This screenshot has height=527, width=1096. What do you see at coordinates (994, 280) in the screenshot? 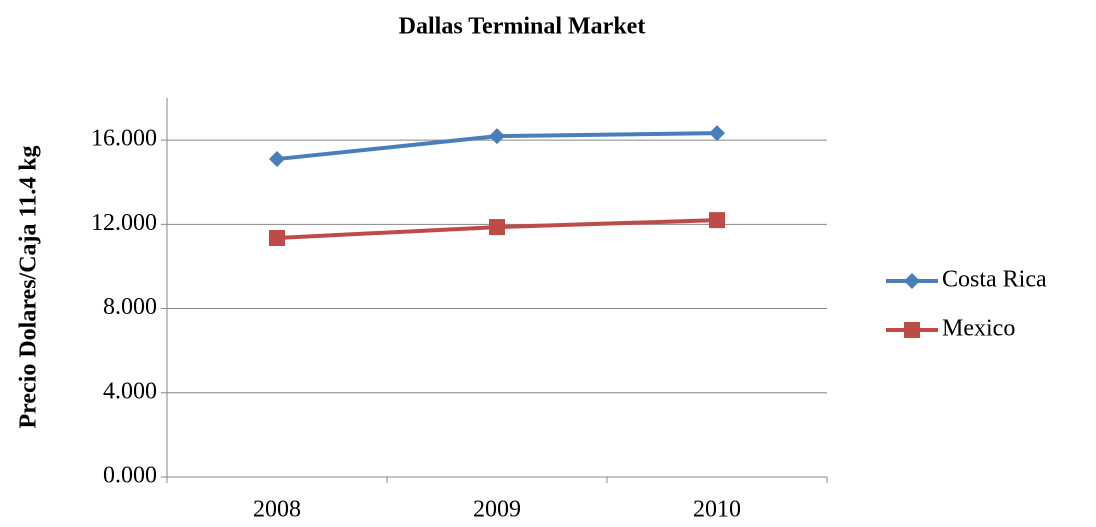
I see `legend-label: Costa Rica` at bounding box center [994, 280].